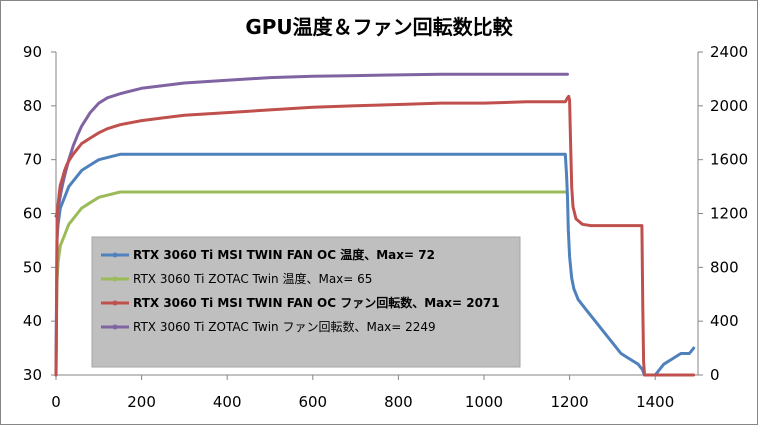  What do you see at coordinates (32, 375) in the screenshot?
I see `y-tick-label-left: 30` at bounding box center [32, 375].